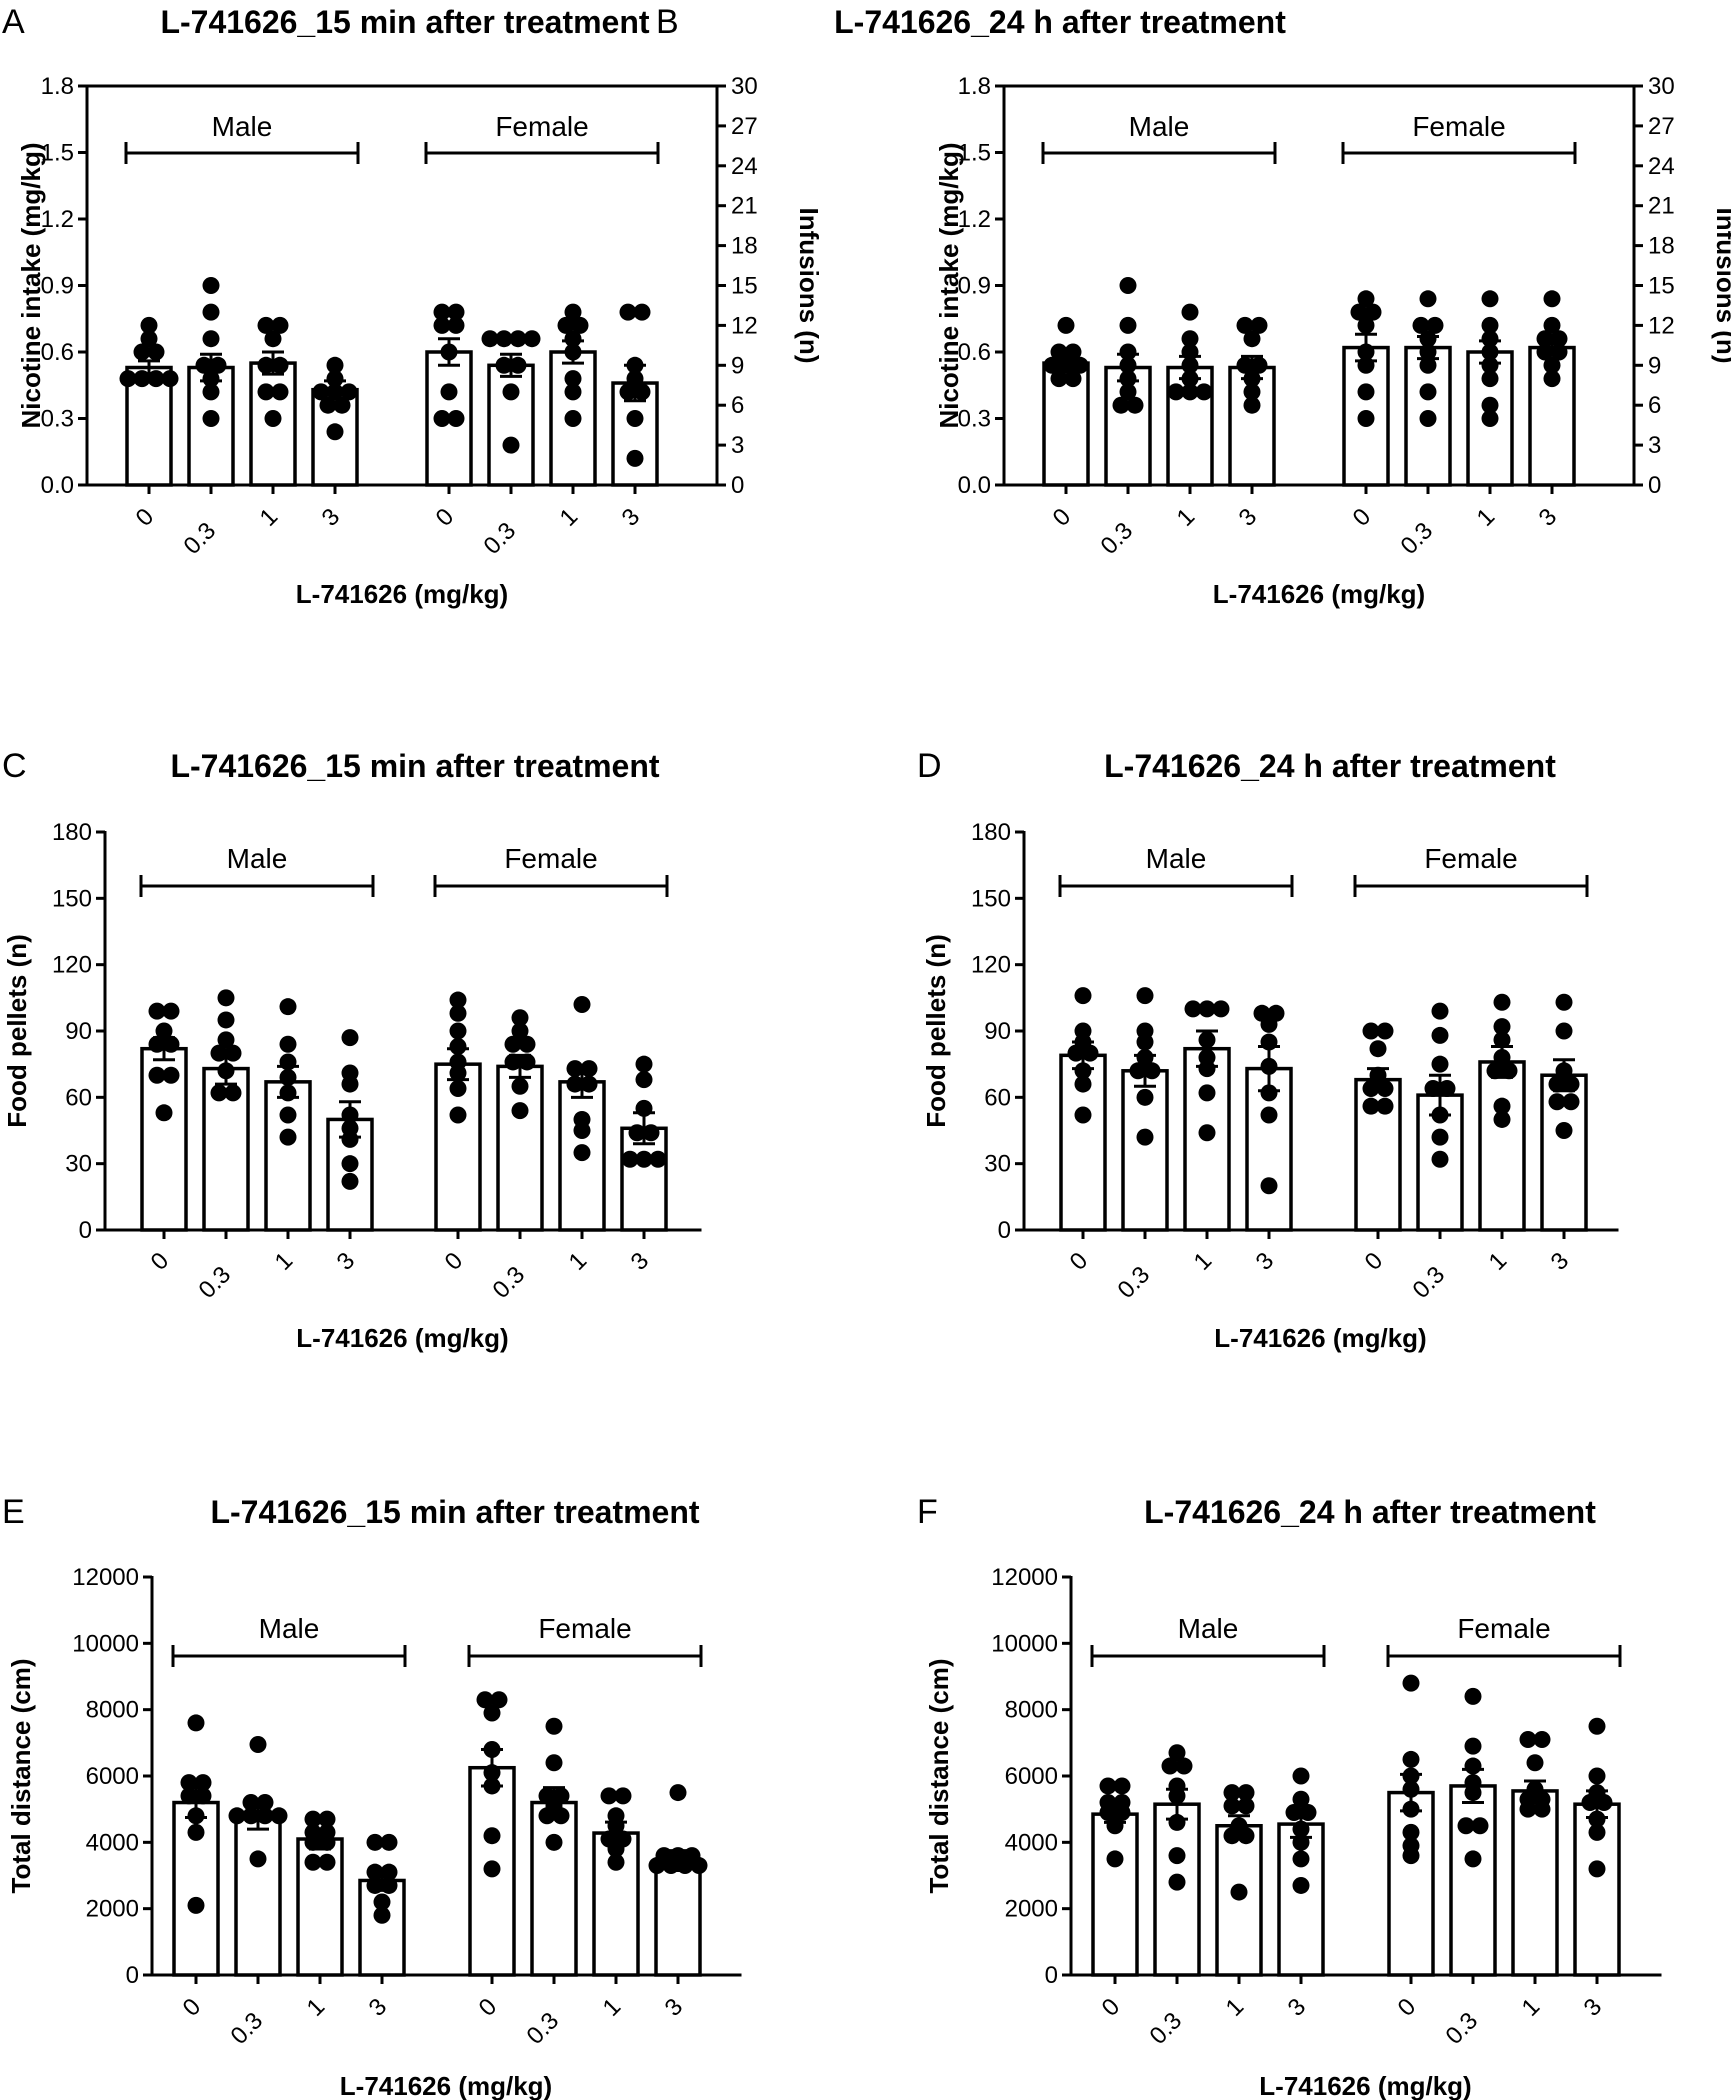 The width and height of the screenshot is (1731, 2100). I want to click on x-axis-label: L-741626 (mg/kg), so click(402, 594).